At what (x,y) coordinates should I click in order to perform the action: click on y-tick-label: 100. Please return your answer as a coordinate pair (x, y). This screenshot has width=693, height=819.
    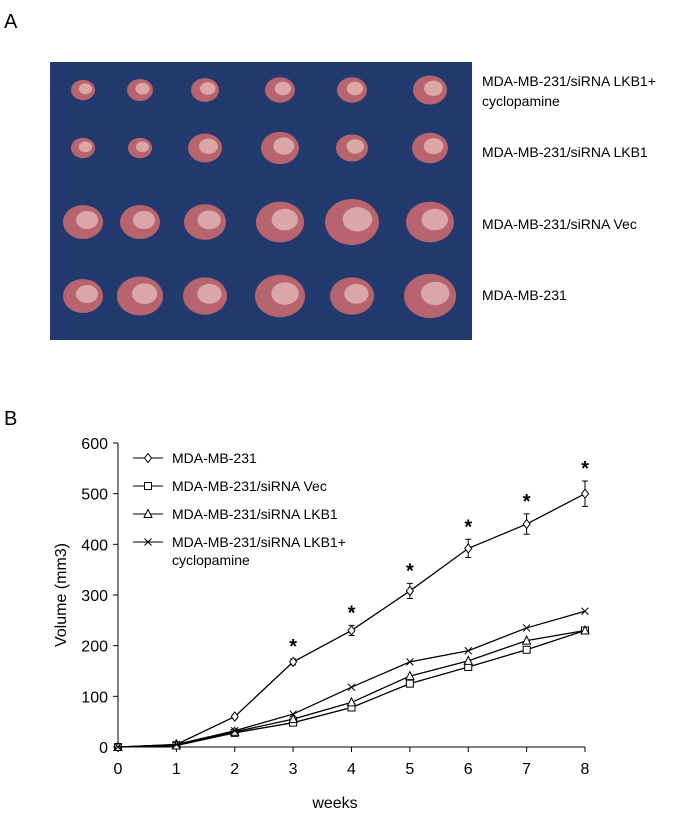
    Looking at the image, I should click on (94, 697).